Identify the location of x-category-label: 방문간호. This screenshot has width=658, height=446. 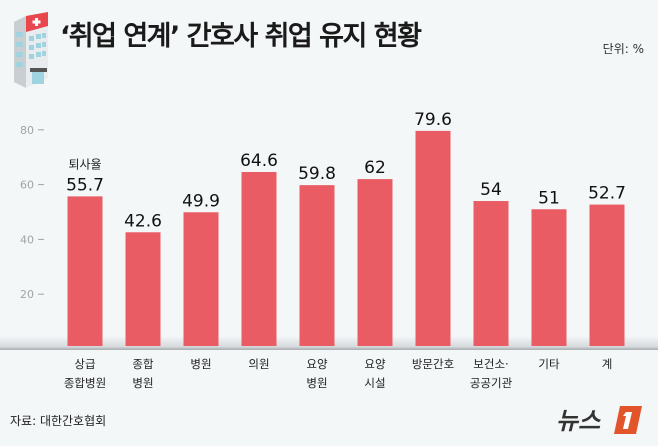
(433, 364).